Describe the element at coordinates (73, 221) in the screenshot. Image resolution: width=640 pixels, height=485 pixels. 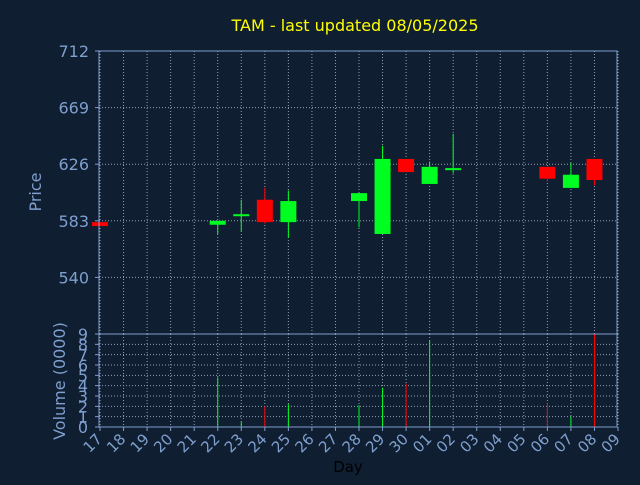
I see `price-tick-label: 583` at that location.